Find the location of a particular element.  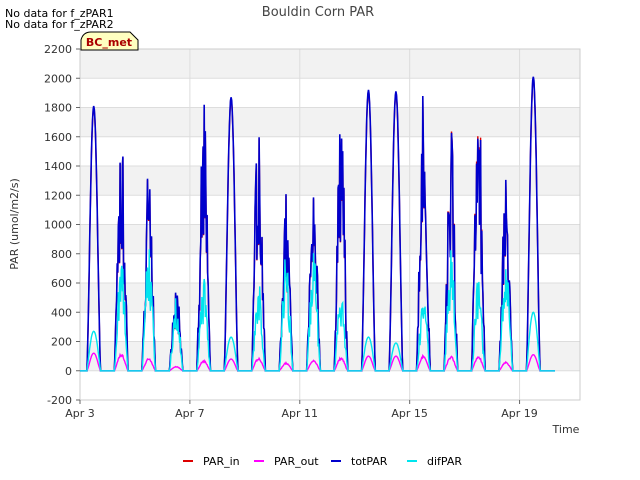

y-tick-label: 1400 is located at coordinates (58, 166).